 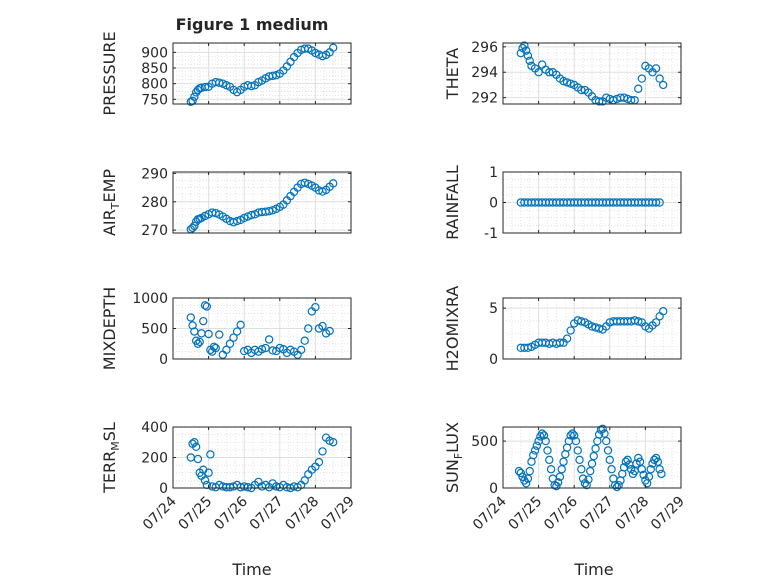 I want to click on y-tick-label: 1000, so click(x=150, y=299).